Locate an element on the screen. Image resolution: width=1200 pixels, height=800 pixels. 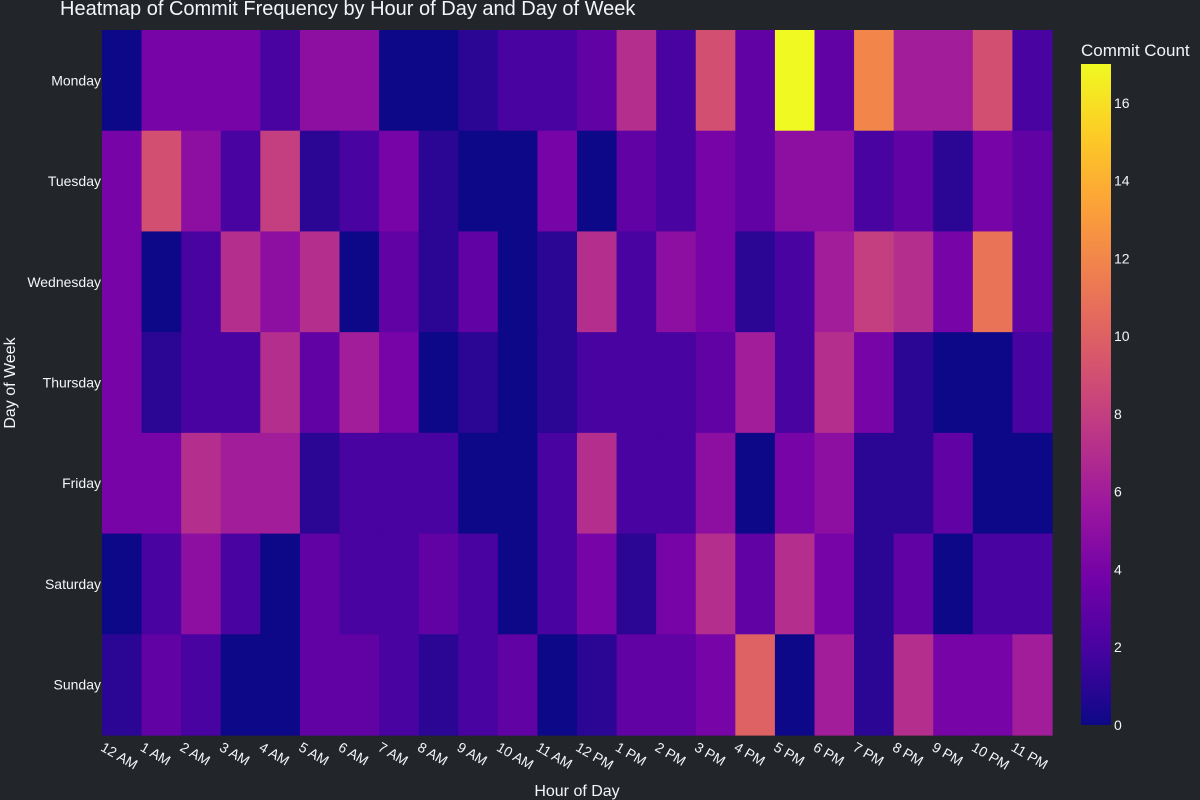
colorbar-tick-label: 8 is located at coordinates (1118, 414).